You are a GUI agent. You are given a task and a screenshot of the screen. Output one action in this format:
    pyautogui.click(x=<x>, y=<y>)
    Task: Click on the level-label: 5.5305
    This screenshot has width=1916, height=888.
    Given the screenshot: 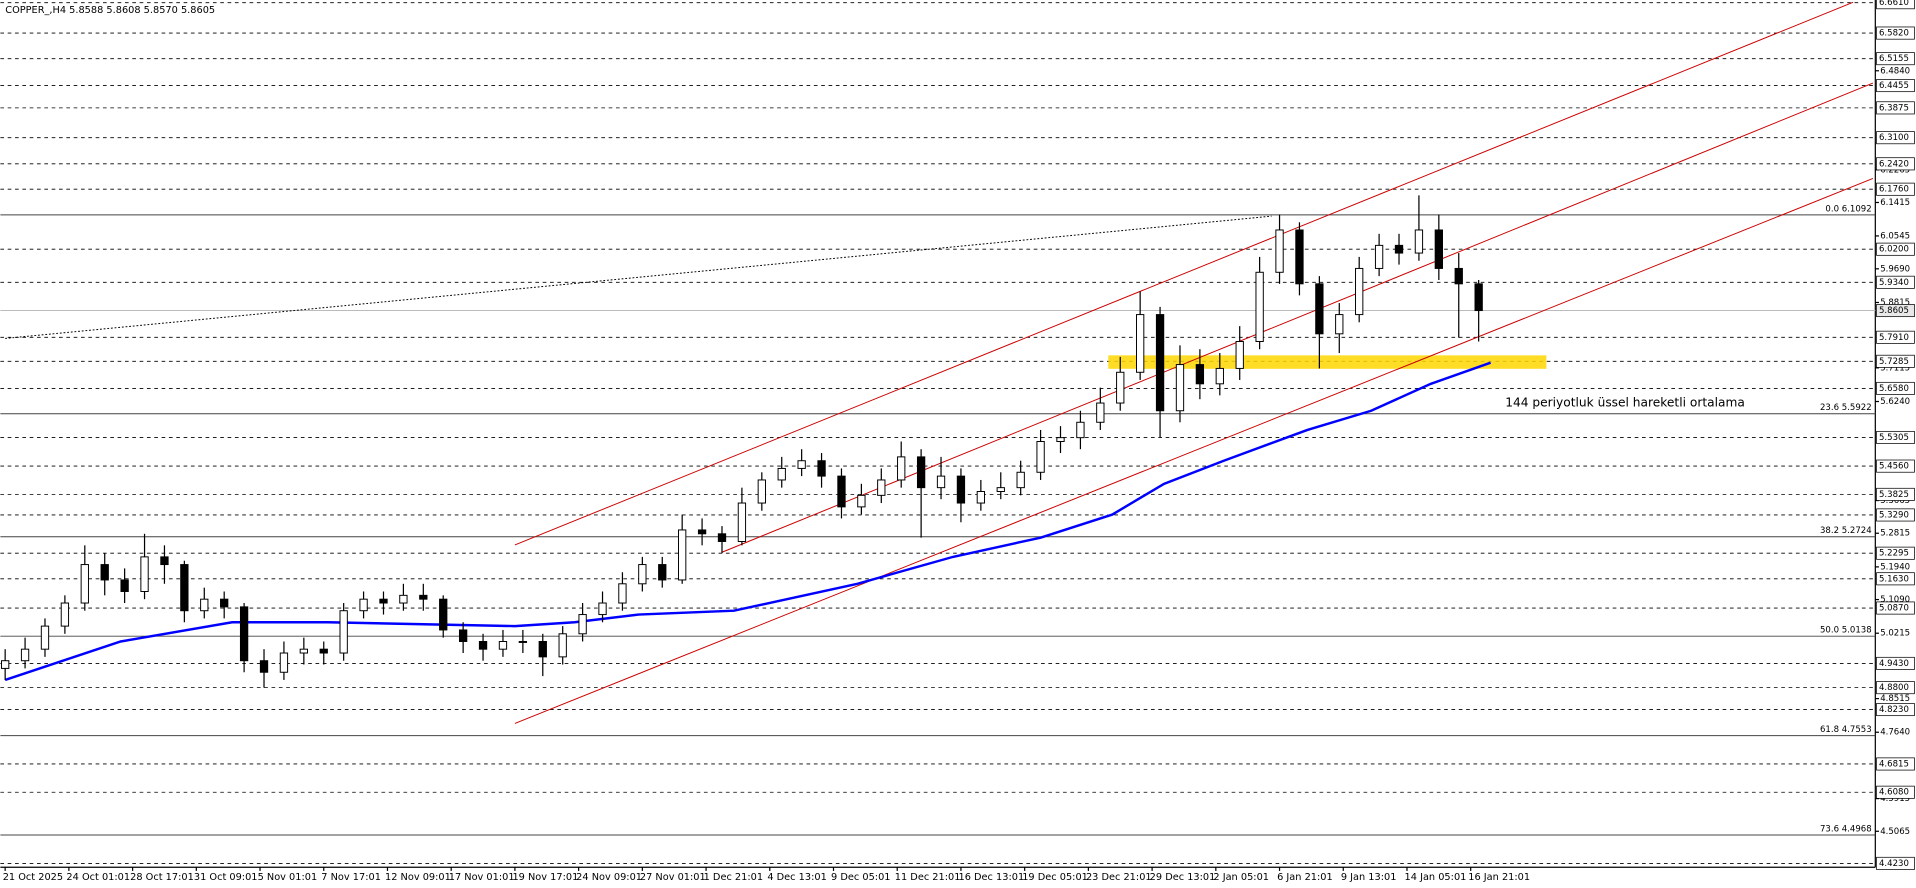 What is the action you would take?
    pyautogui.click(x=1894, y=438)
    